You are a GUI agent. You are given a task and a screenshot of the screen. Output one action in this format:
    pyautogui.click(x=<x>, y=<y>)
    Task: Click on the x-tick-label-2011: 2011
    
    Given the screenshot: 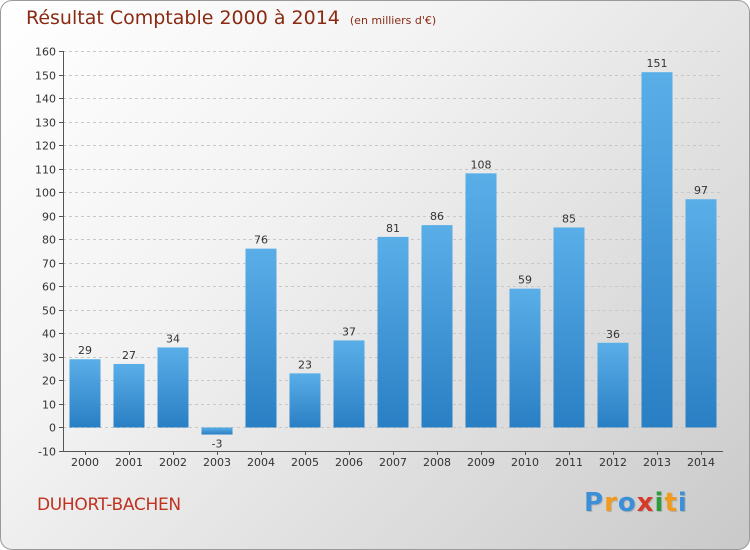 What is the action you would take?
    pyautogui.click(x=569, y=462)
    